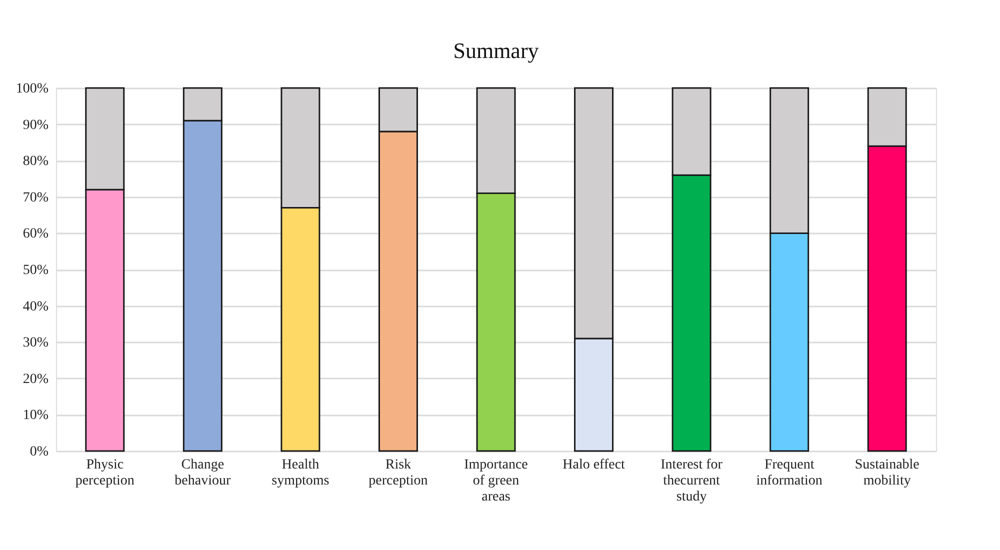 This screenshot has height=550, width=1000. Describe the element at coordinates (35, 416) in the screenshot. I see `y-tick-label: 10%` at that location.